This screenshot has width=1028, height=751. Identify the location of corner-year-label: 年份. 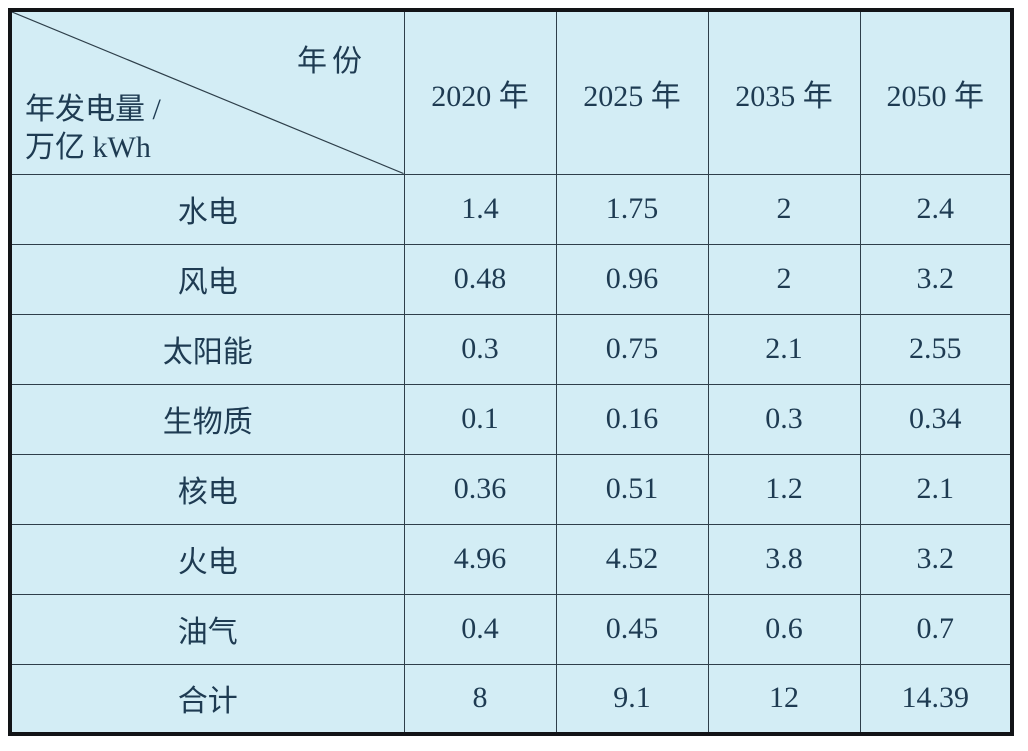
(332, 61).